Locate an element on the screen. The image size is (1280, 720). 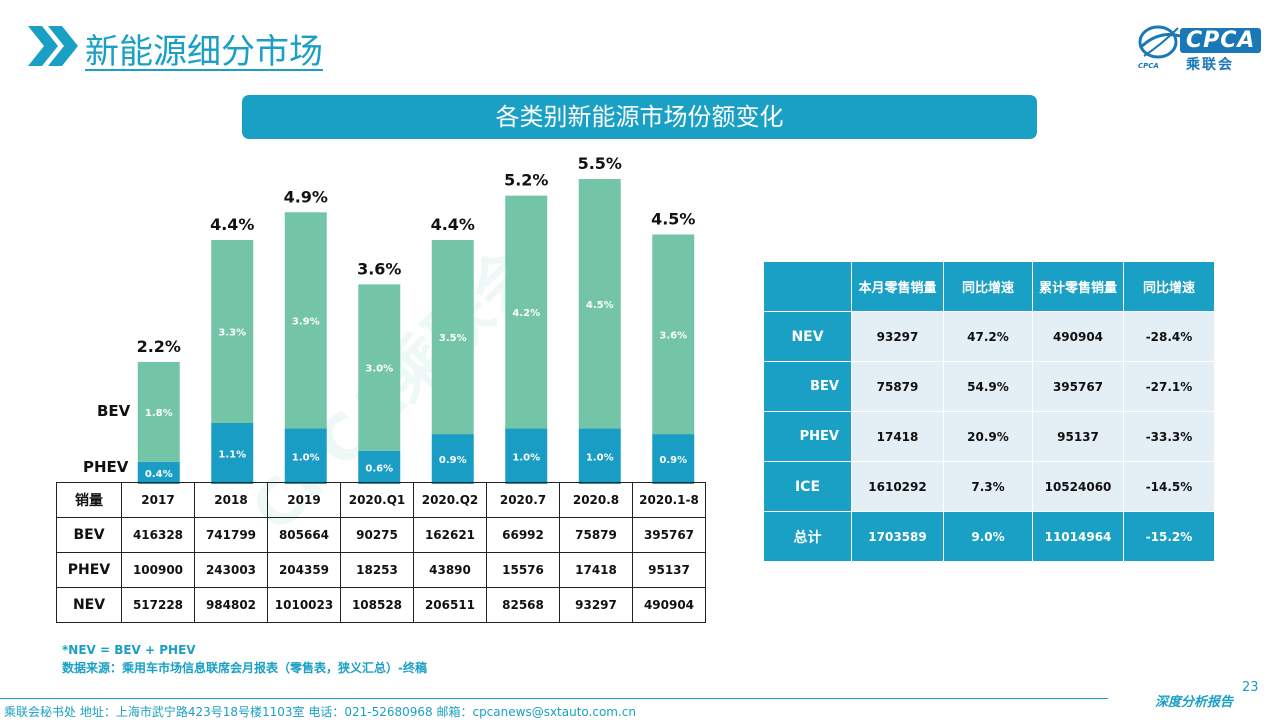
summary-cell: 11014964 is located at coordinates (1078, 536).